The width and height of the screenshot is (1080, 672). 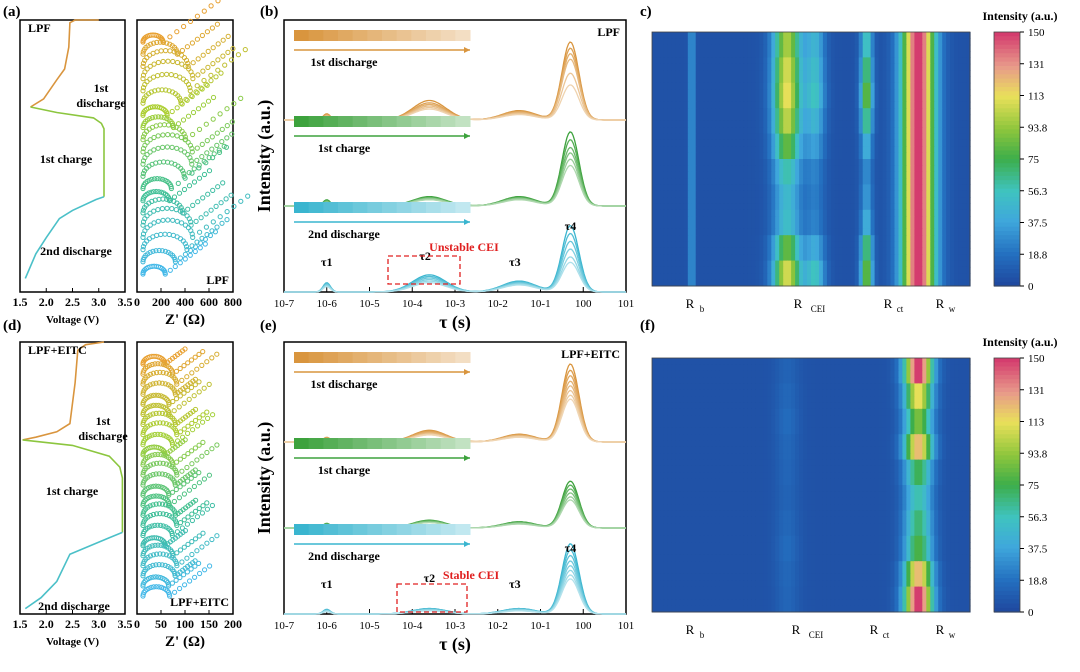 What do you see at coordinates (455, 626) in the screenshot?
I see `x-tick-label: 10-3` at bounding box center [455, 626].